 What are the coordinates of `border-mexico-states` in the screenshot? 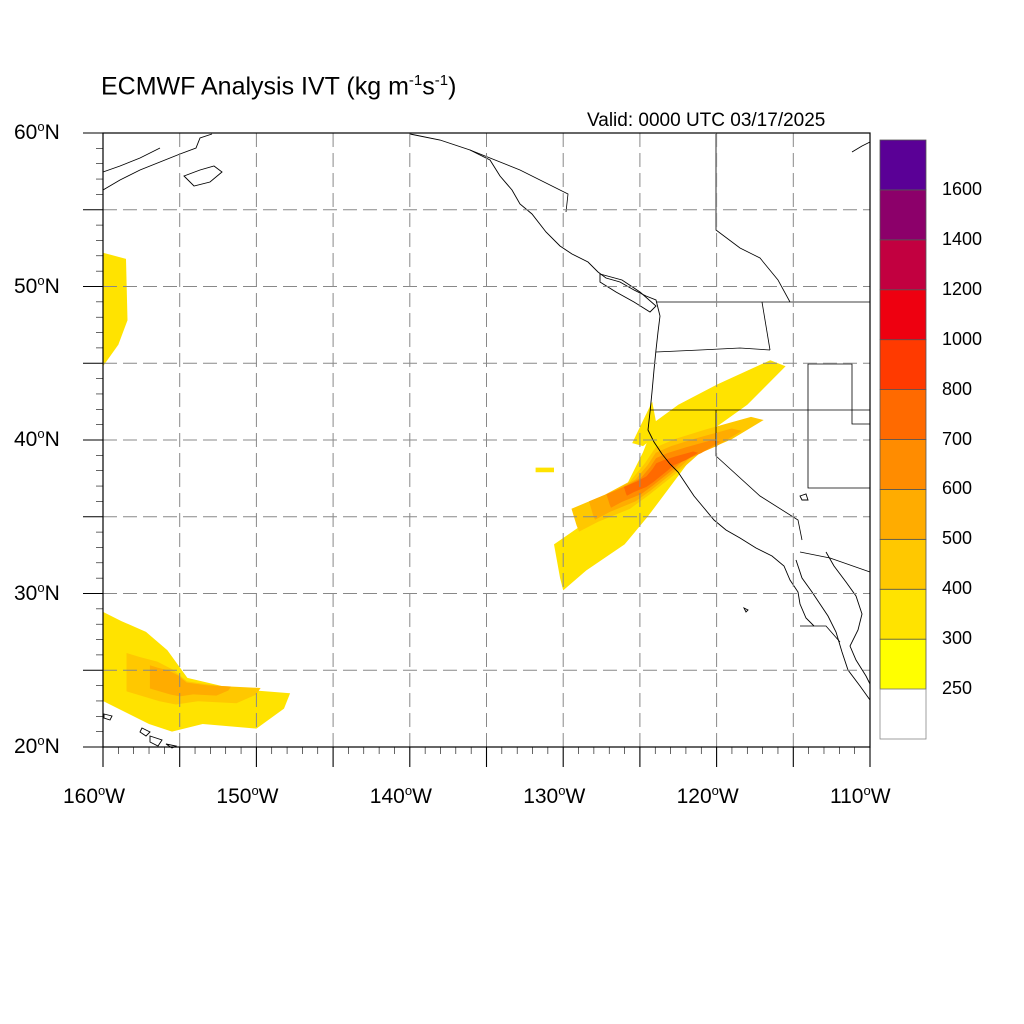 It's located at (820, 634).